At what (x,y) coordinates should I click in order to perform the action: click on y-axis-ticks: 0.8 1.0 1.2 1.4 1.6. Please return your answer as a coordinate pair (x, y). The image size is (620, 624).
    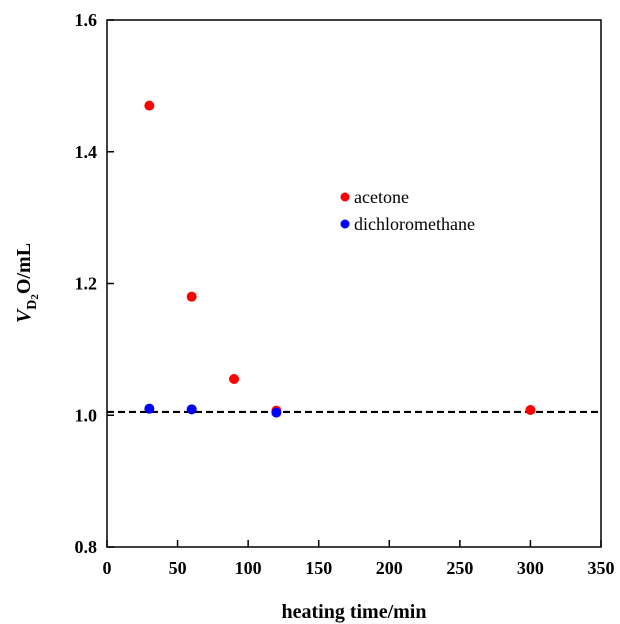
    Looking at the image, I should click on (94, 283).